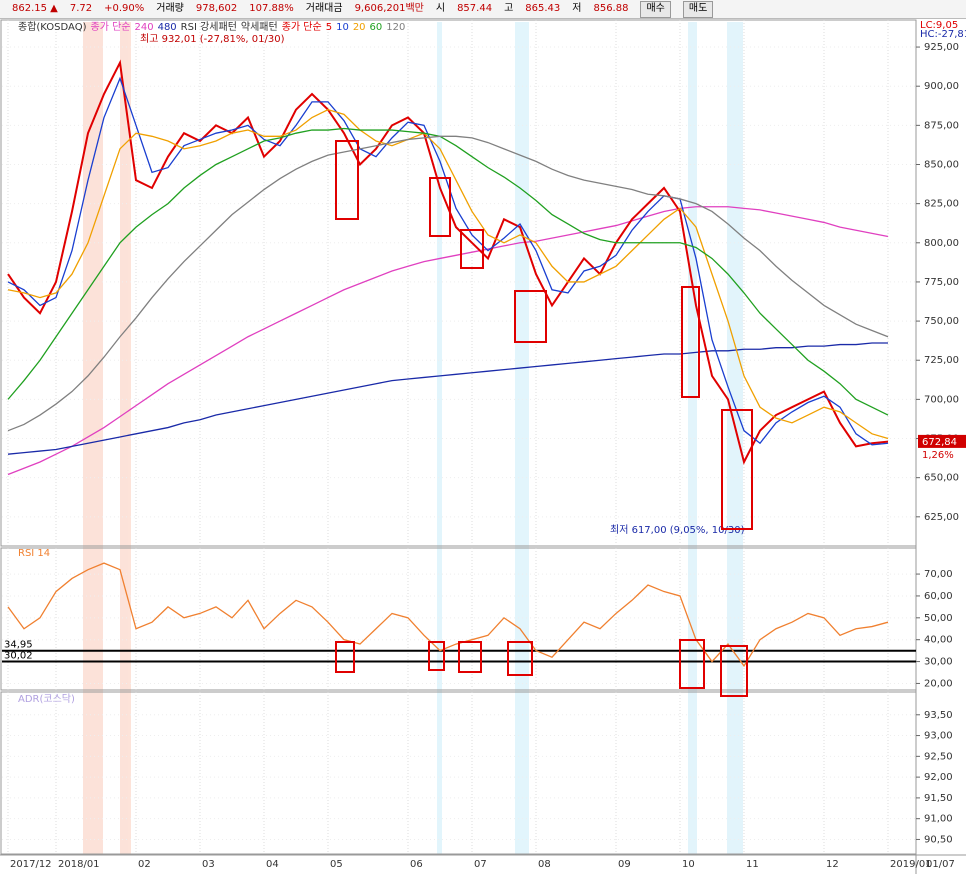  I want to click on x-tick-label: 02, so click(144, 864).